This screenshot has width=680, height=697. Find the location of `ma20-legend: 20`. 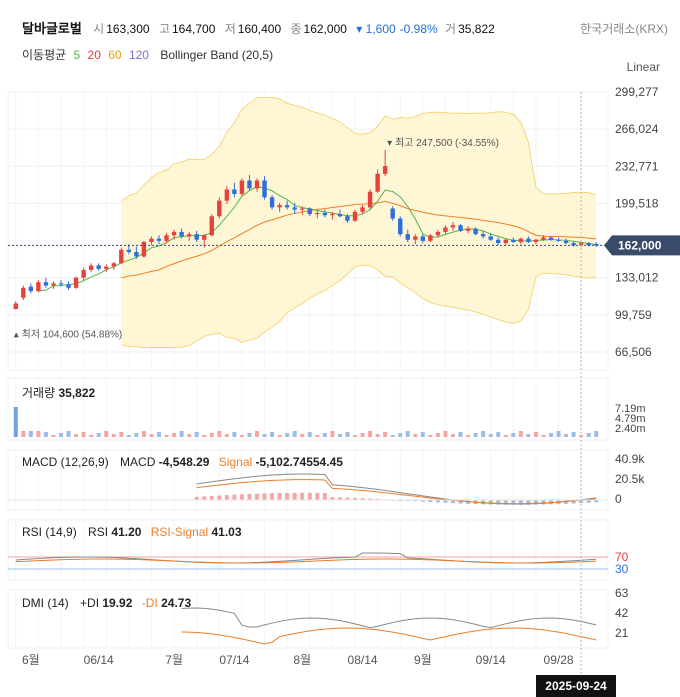

ma20-legend: 20 is located at coordinates (94, 55).